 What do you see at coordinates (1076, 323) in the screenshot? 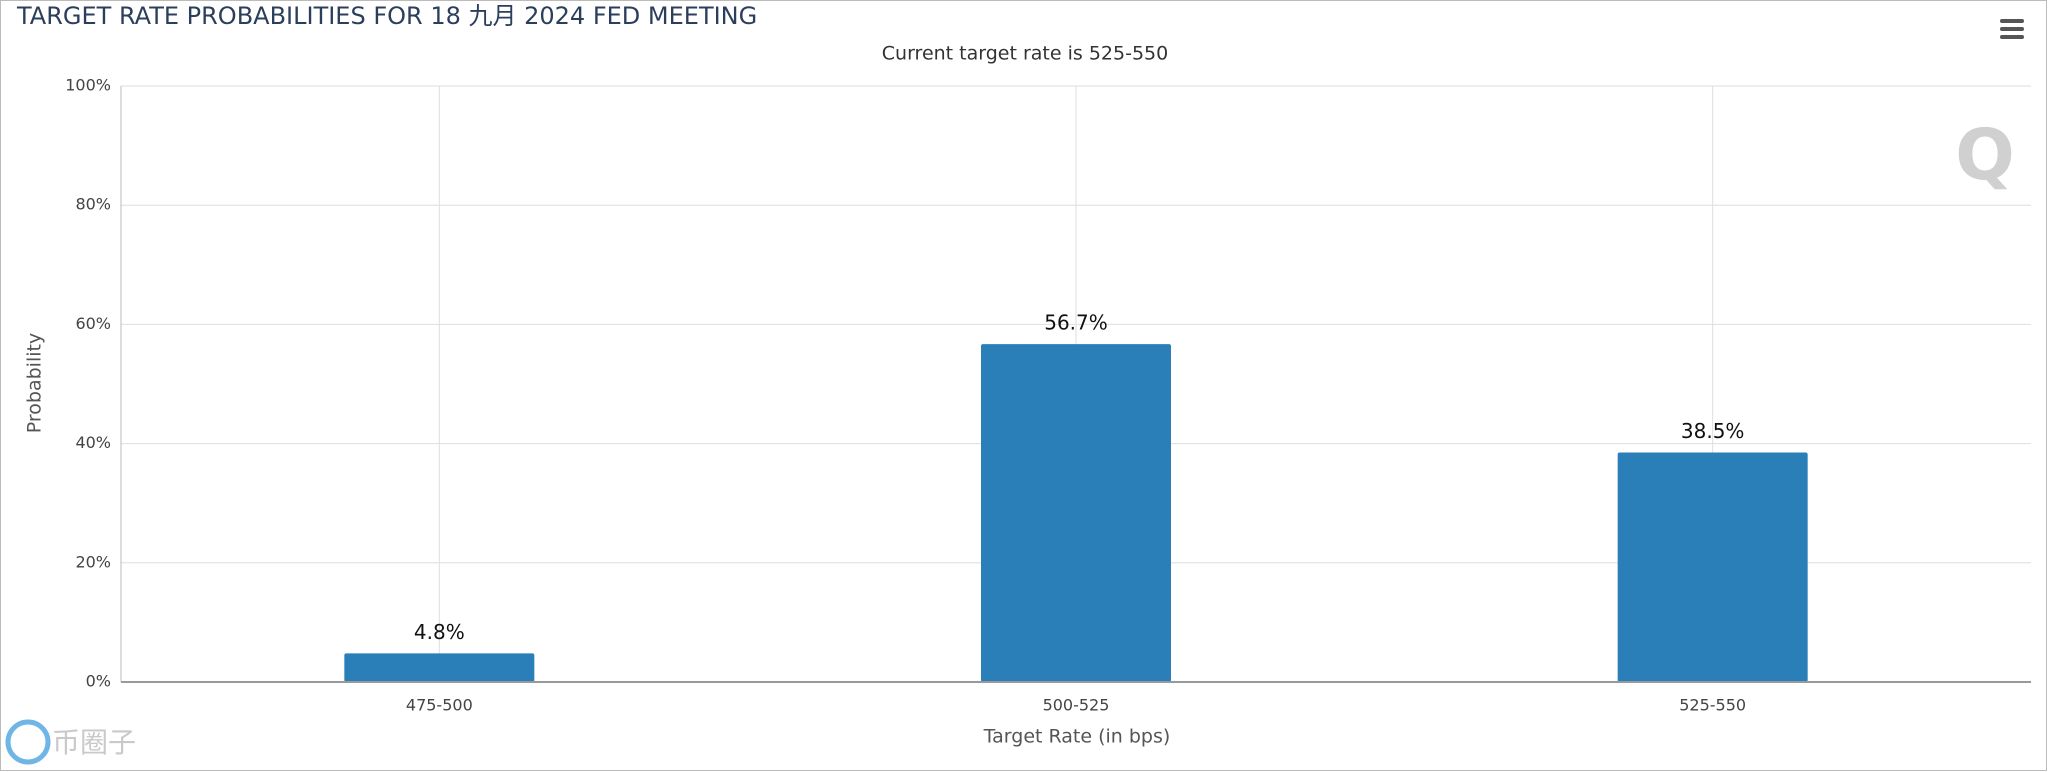
I see `data-label: 56.7%` at bounding box center [1076, 323].